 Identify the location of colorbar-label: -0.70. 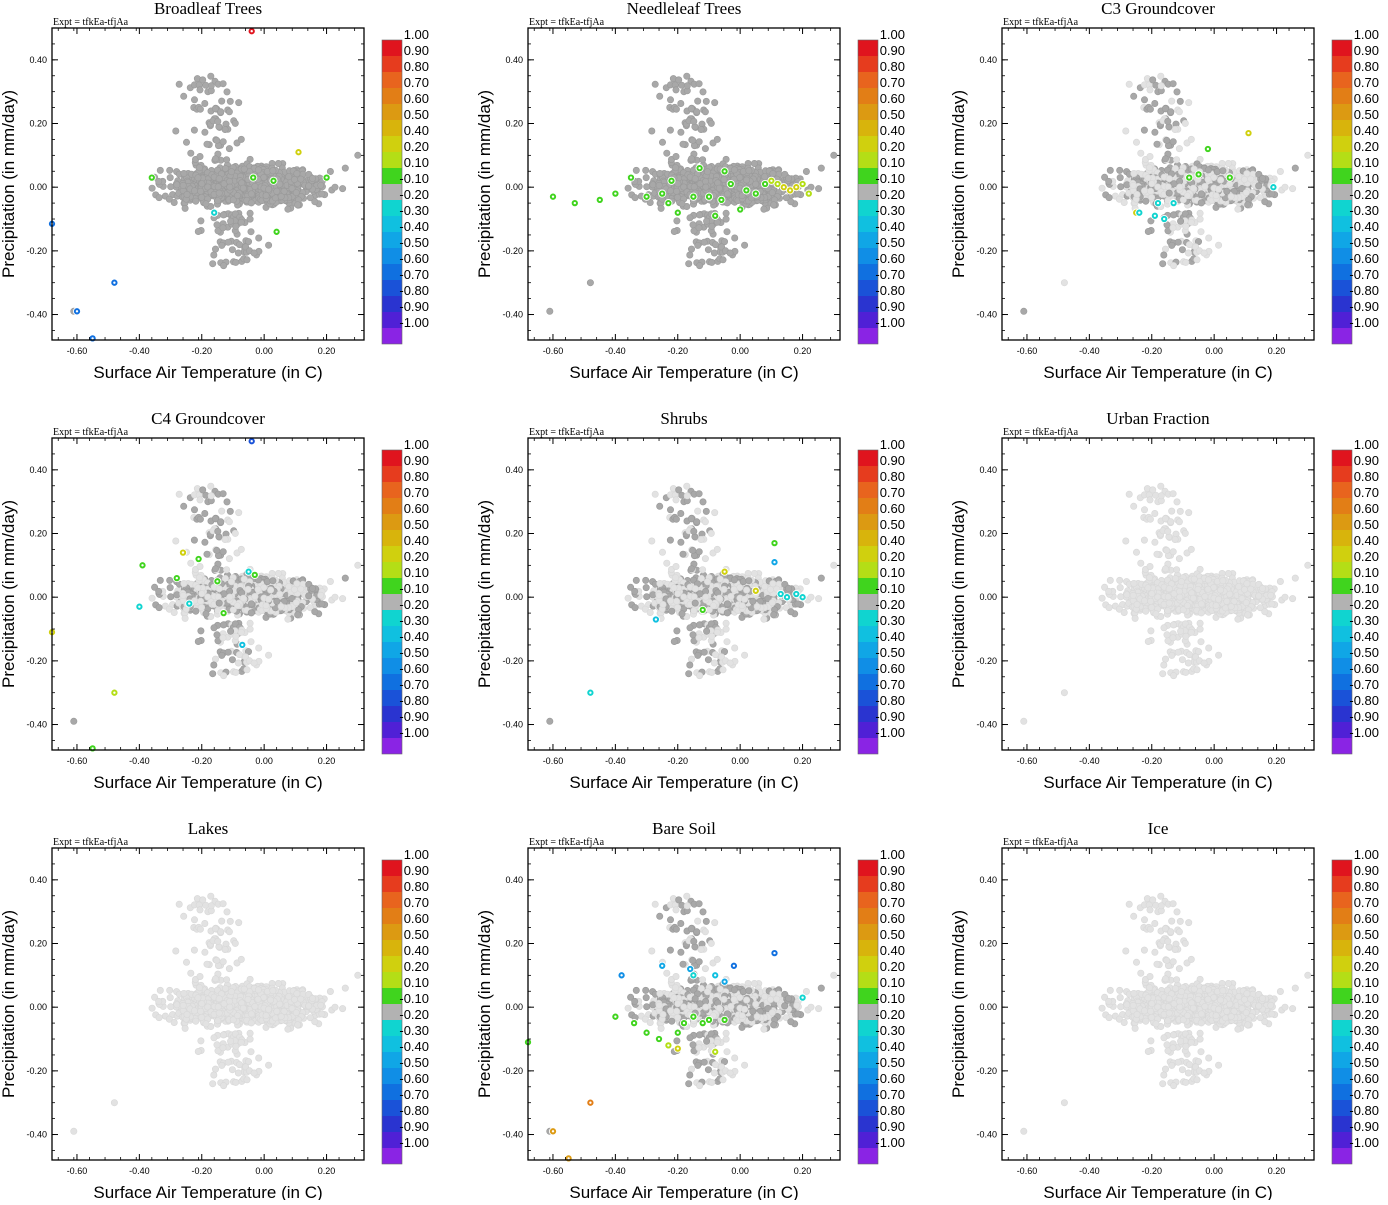
(414, 274).